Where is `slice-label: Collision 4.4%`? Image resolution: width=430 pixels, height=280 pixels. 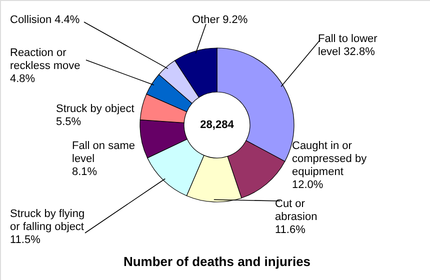 slice-label: Collision 4.4% is located at coordinates (45, 20).